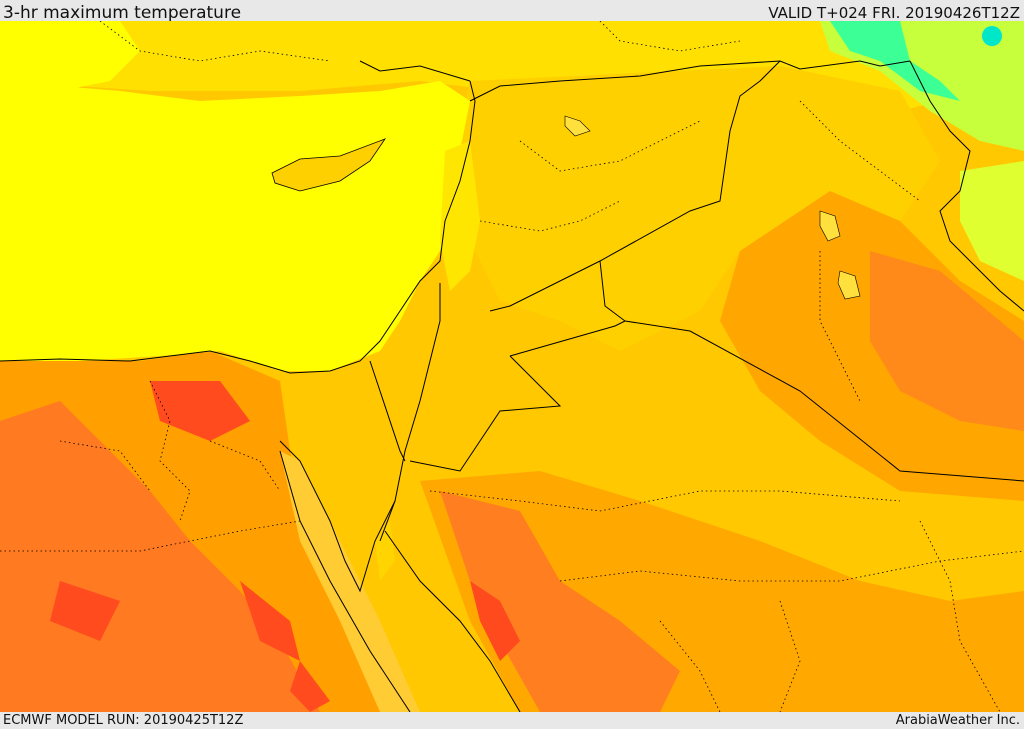 The width and height of the screenshot is (1024, 729). I want to click on valid-time: VALID T+024 FRI. 20190426T12Z, so click(894, 13).